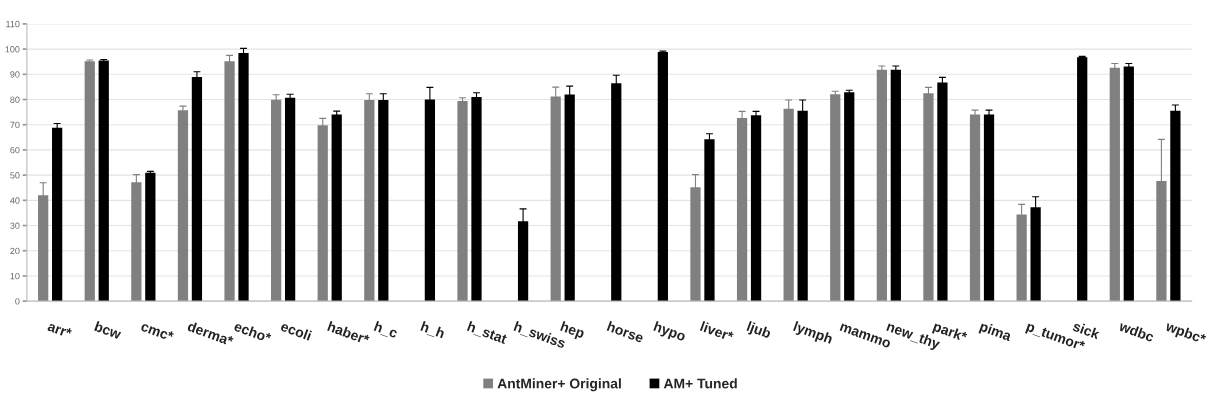 The width and height of the screenshot is (1221, 412). What do you see at coordinates (995, 332) in the screenshot?
I see `x-tick-label: pima` at bounding box center [995, 332].